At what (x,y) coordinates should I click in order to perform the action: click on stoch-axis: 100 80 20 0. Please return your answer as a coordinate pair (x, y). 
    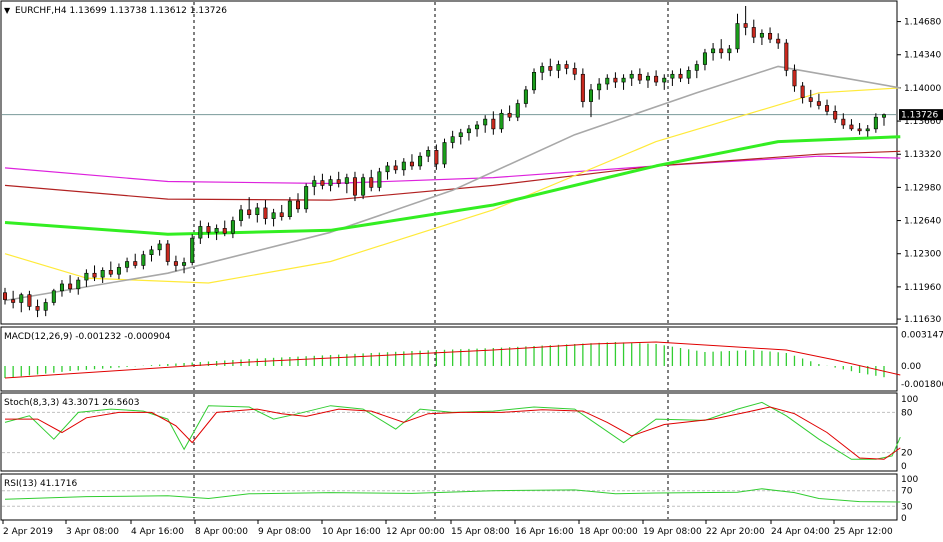
    Looking at the image, I should click on (909, 433).